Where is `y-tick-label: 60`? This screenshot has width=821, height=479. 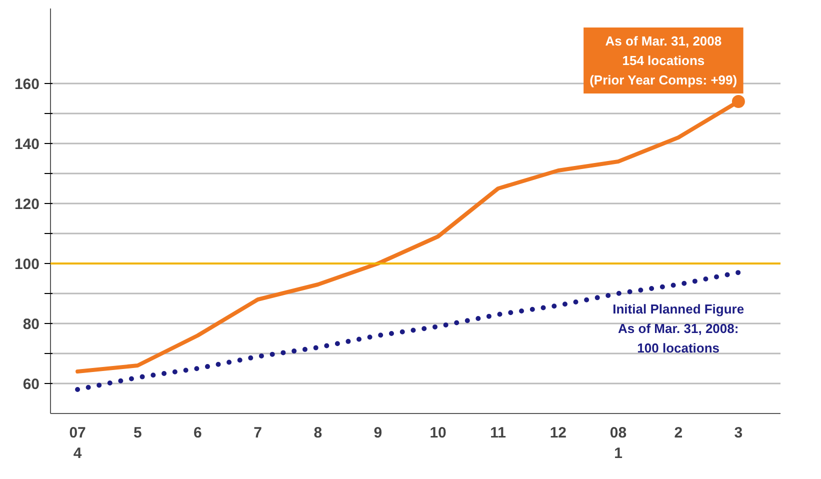
y-tick-label: 60 is located at coordinates (31, 384).